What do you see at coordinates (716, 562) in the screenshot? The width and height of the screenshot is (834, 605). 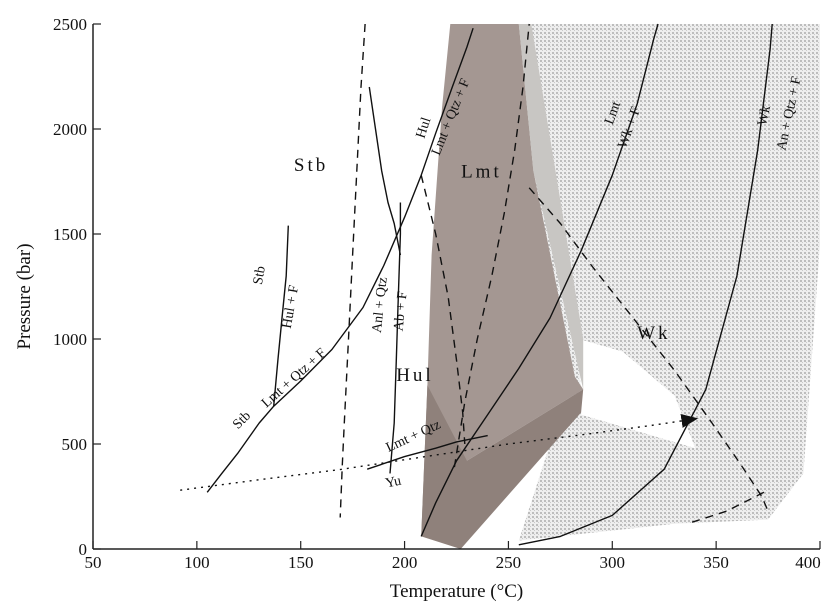 I see `x-tick-label: 350` at bounding box center [716, 562].